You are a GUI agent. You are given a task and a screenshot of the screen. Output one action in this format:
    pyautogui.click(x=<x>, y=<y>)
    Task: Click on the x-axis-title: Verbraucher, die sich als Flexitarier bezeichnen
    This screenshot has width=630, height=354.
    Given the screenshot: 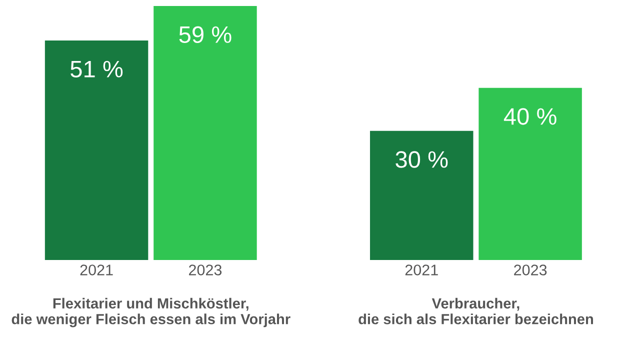 What is the action you would take?
    pyautogui.click(x=475, y=311)
    